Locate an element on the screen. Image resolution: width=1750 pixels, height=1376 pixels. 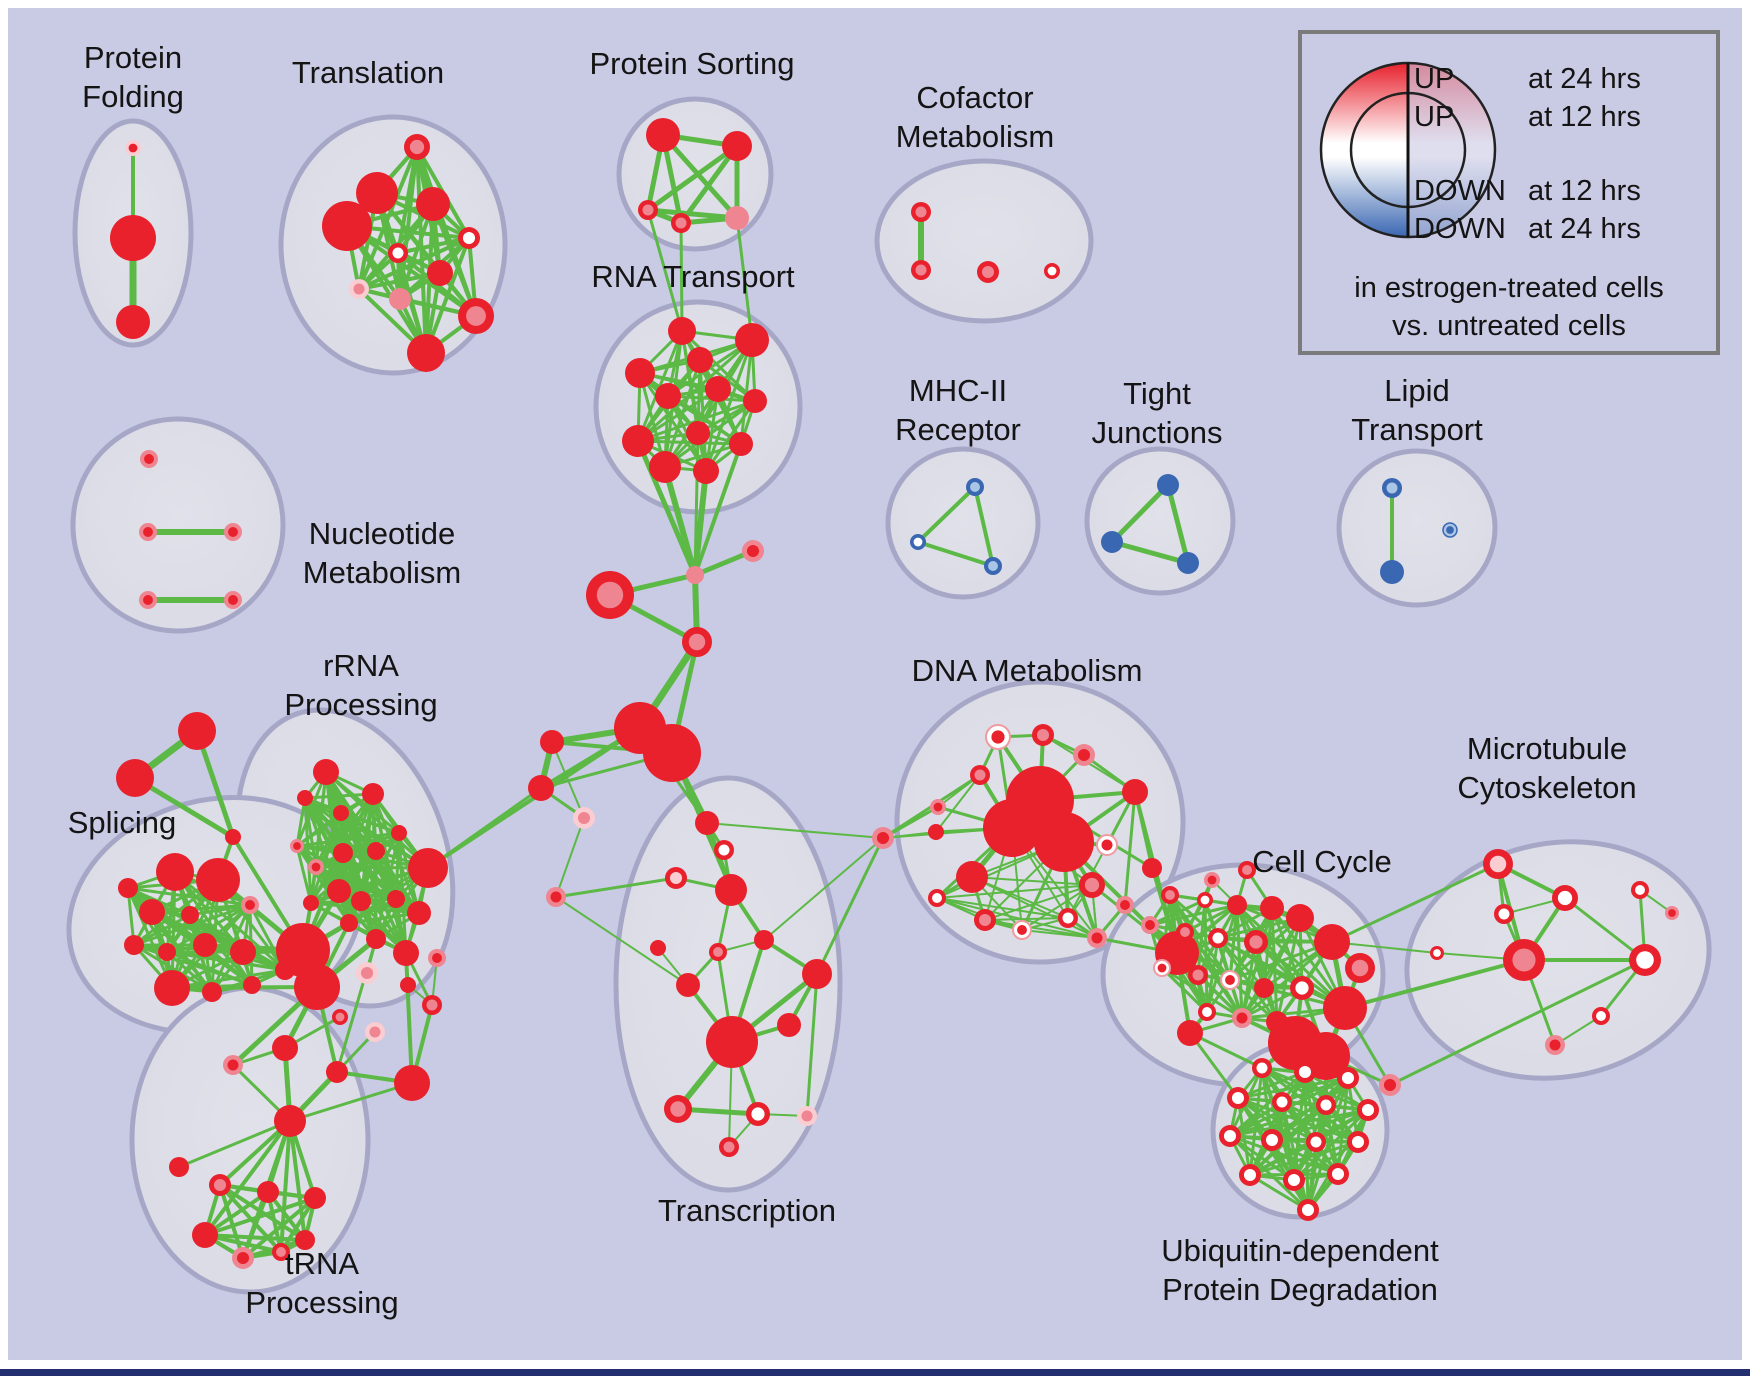
gene-node-core-ub8 is located at coordinates (1230, 1136).